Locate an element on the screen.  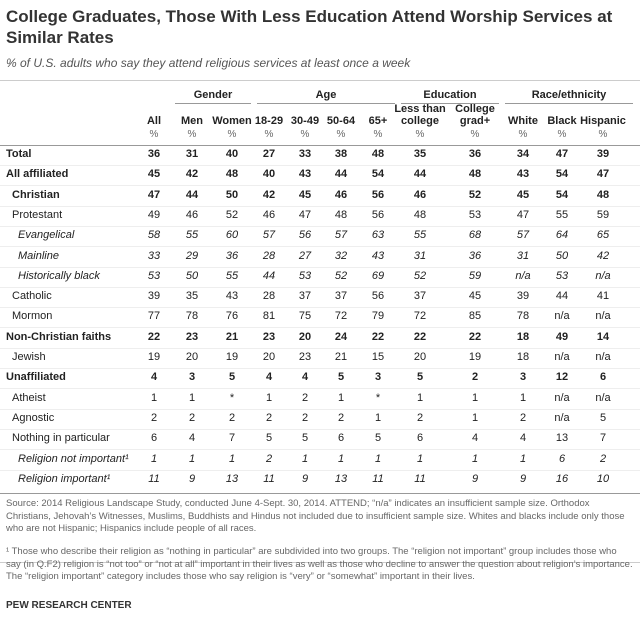
row-label: Christian is located at coordinates (36, 194).